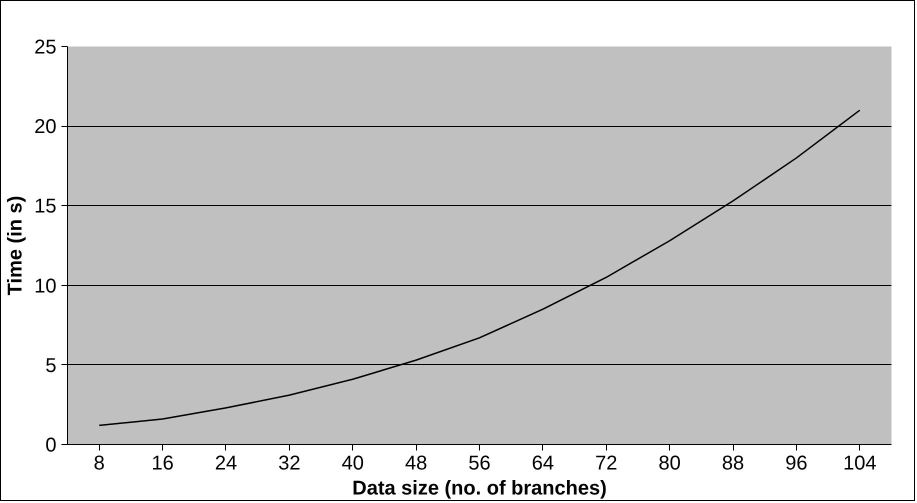 The width and height of the screenshot is (917, 503). Describe the element at coordinates (162, 463) in the screenshot. I see `x-tick-label: 16` at that location.